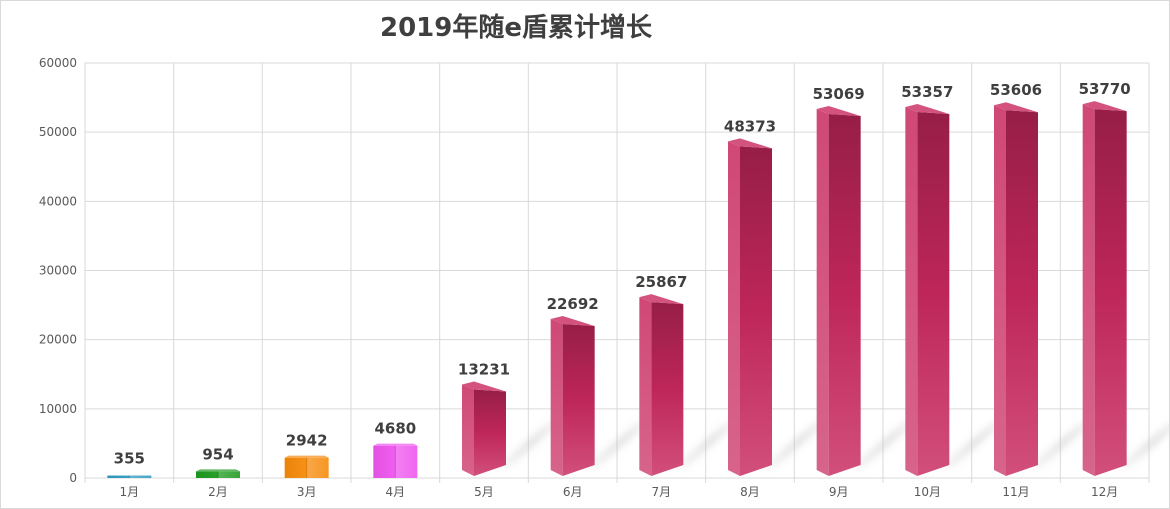 Image resolution: width=1170 pixels, height=509 pixels. Describe the element at coordinates (927, 92) in the screenshot. I see `data-label: 53357` at that location.